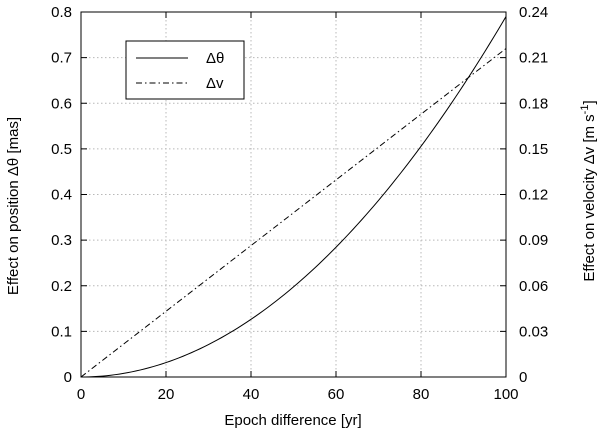 The height and width of the screenshot is (432, 600). Describe the element at coordinates (251, 394) in the screenshot. I see `x-tick-label: 40` at that location.